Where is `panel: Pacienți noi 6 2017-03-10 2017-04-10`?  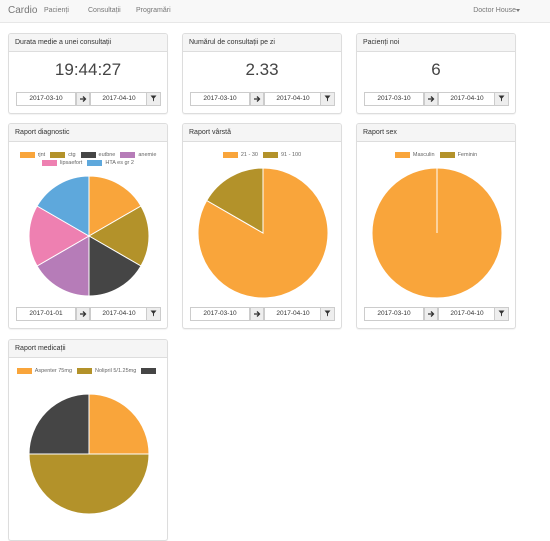 panel: Pacienți noi 6 2017-03-10 2017-04-10 is located at coordinates (436, 73).